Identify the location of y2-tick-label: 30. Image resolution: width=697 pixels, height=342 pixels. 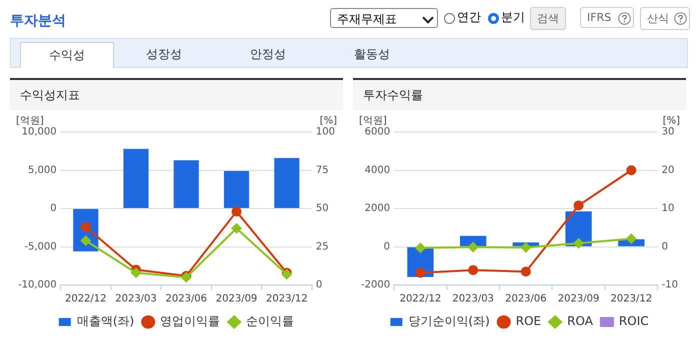
(668, 132).